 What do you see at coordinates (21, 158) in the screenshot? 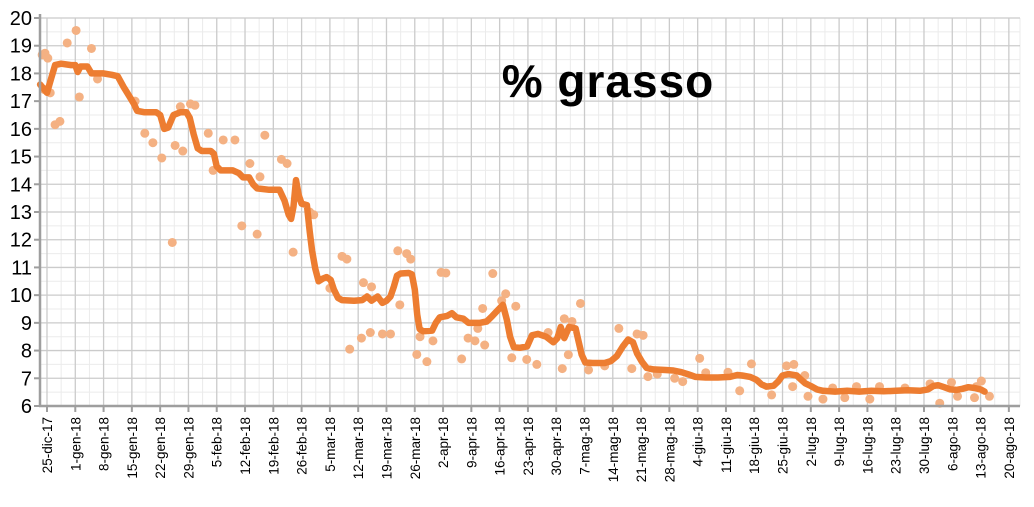
I see `svg-text: 15` at bounding box center [21, 158].